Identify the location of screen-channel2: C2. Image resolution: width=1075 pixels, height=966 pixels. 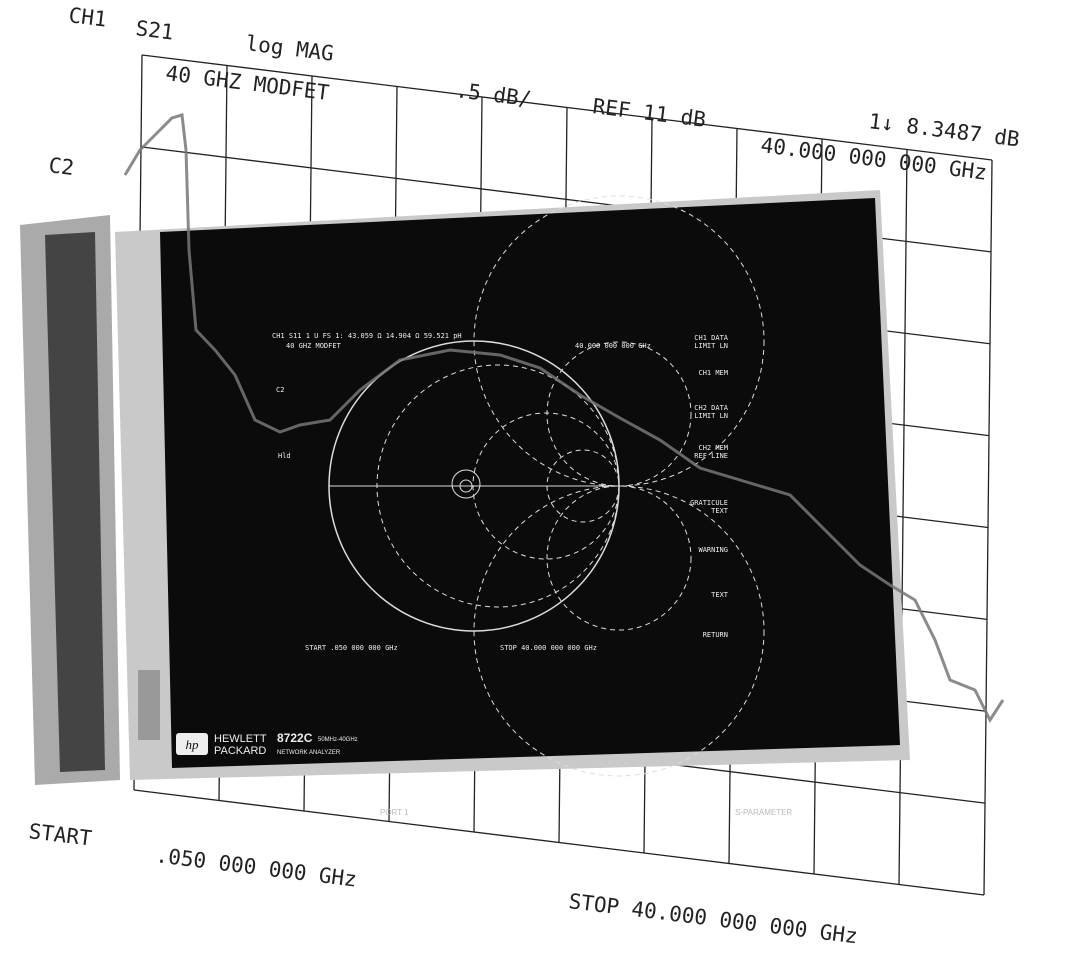
(280, 390).